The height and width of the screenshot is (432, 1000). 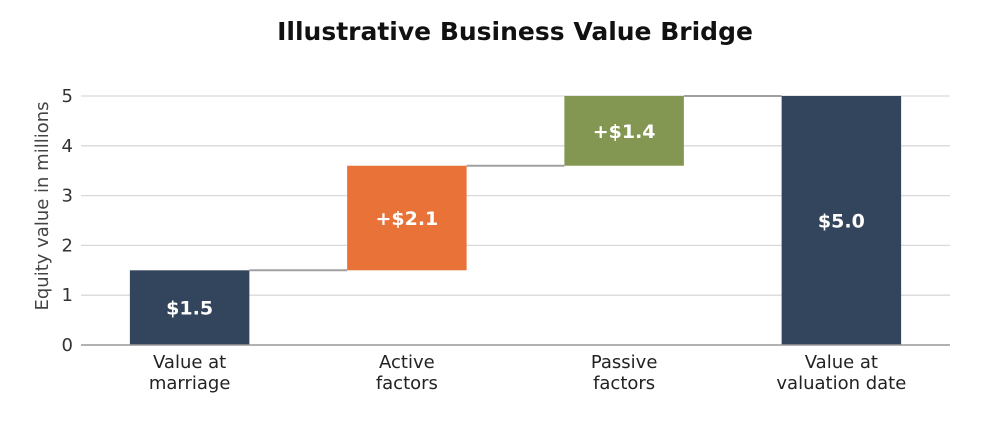 What do you see at coordinates (67, 345) in the screenshot?
I see `y-tick-label: 0` at bounding box center [67, 345].